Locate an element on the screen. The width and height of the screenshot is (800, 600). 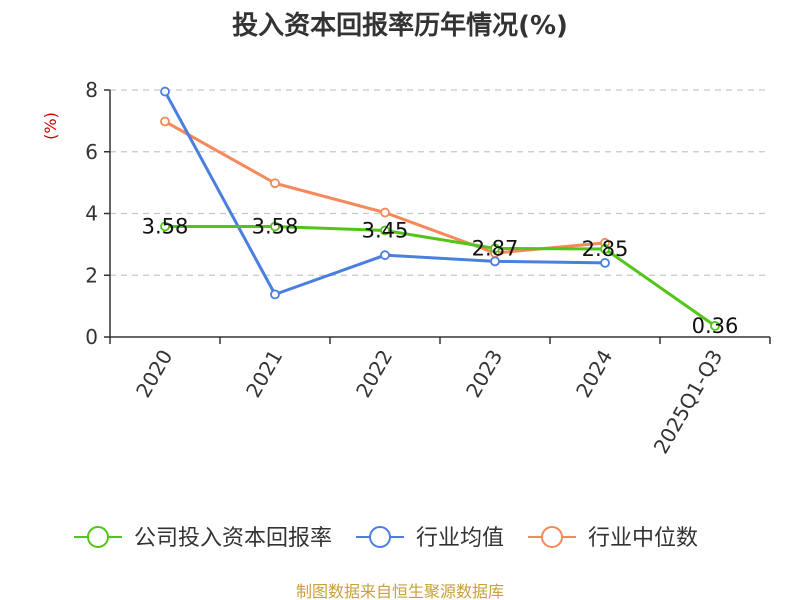
x-tick-label: 2023 is located at coordinates (484, 374).